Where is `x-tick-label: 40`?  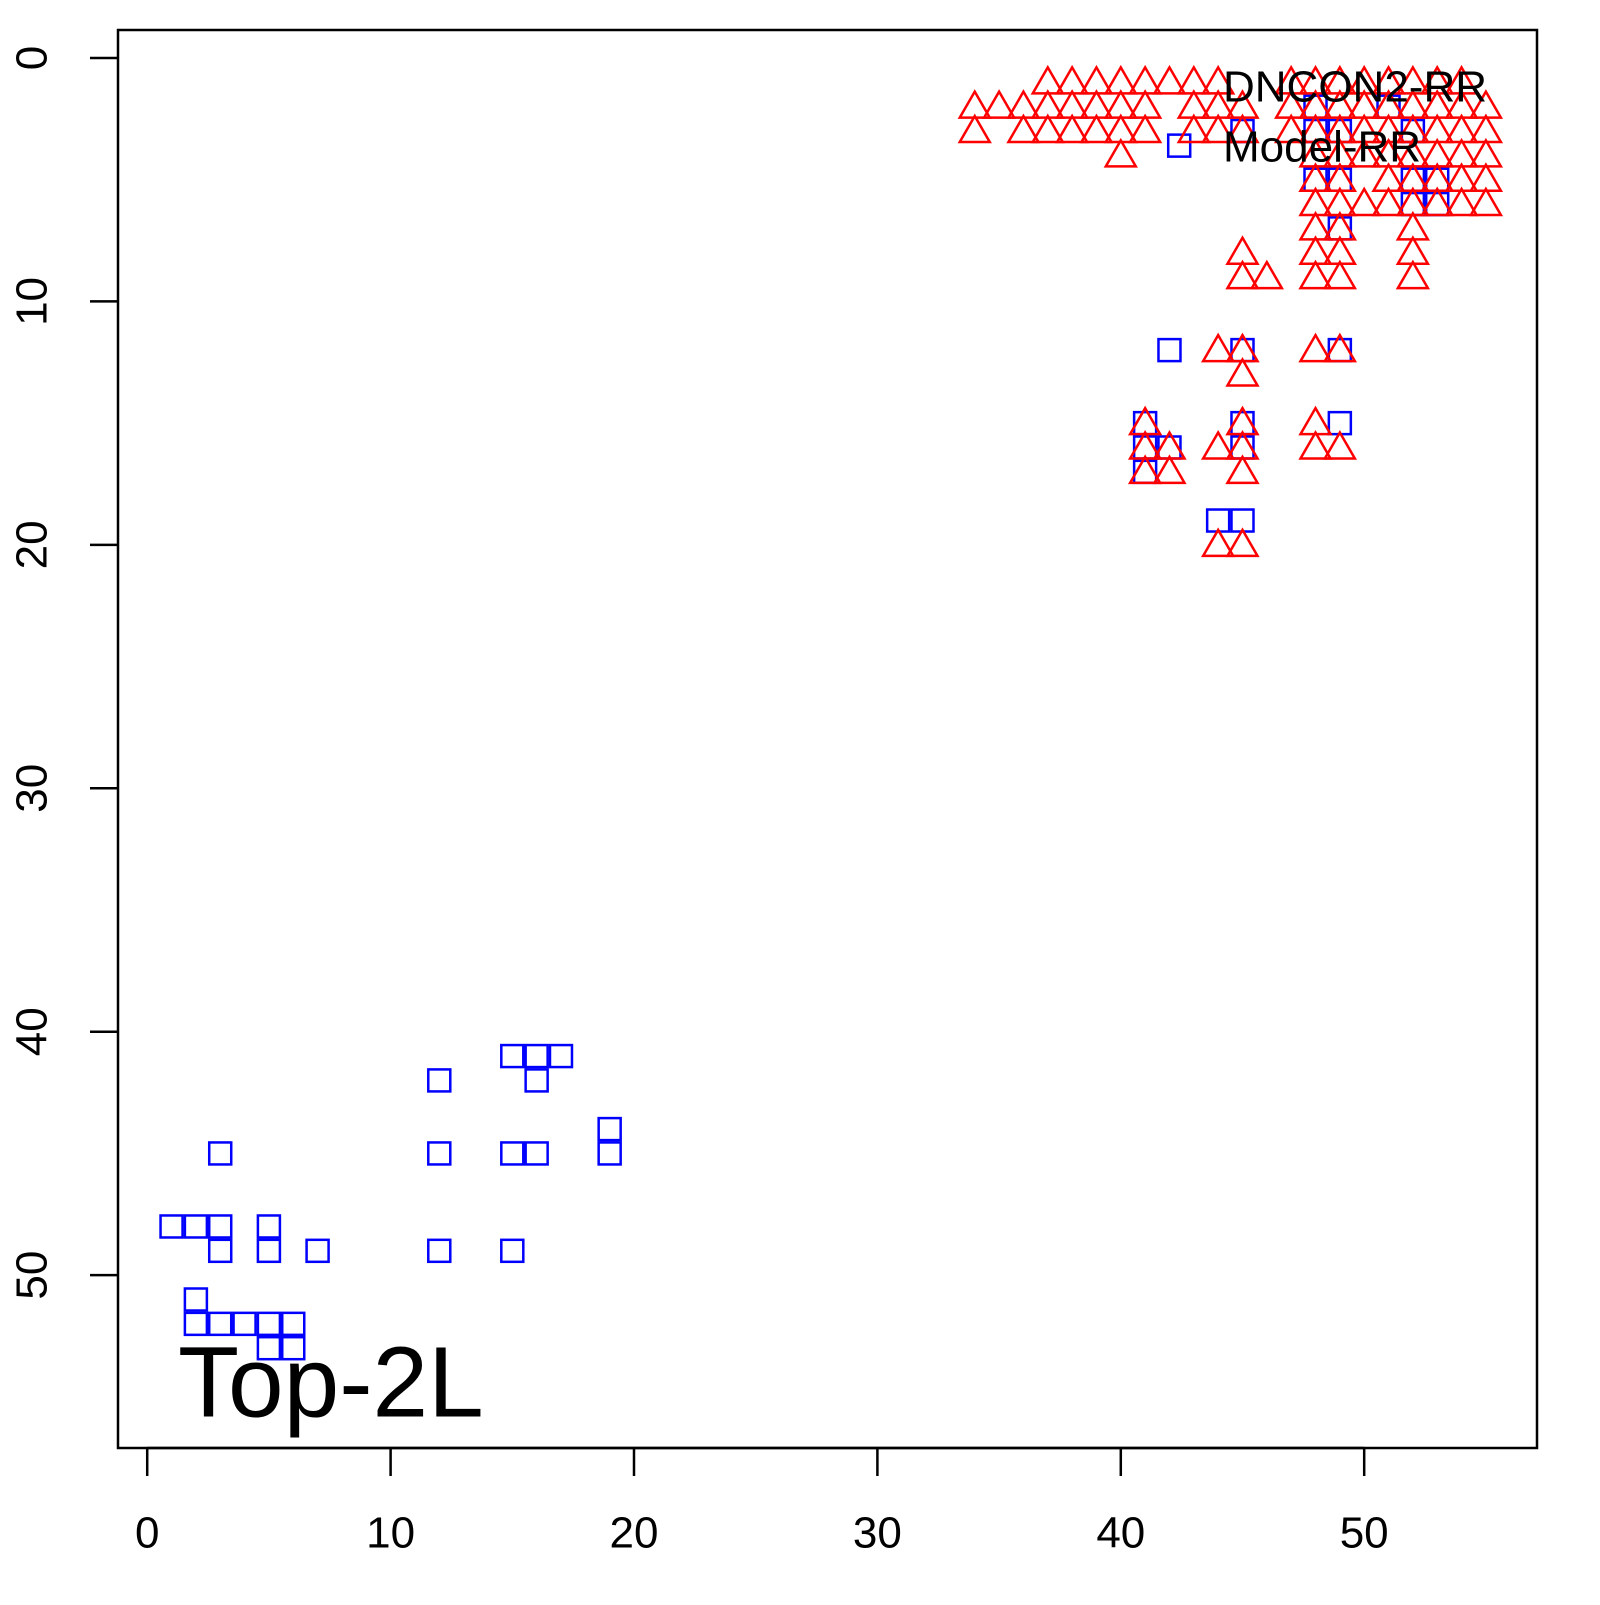
x-tick-label: 40 is located at coordinates (1120, 1533).